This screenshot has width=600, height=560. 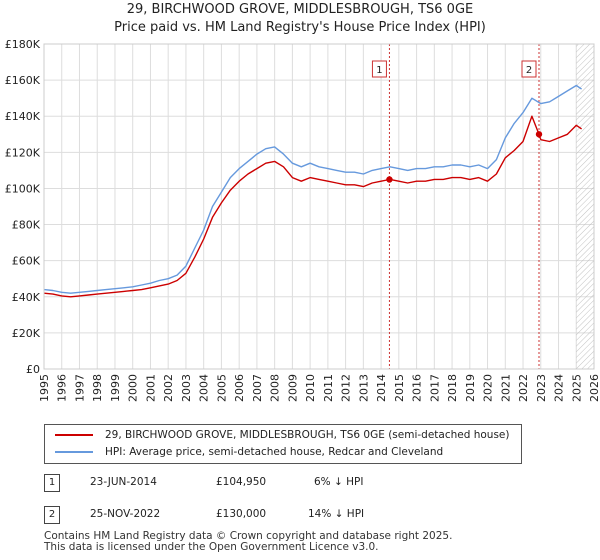 What do you see at coordinates (26, 297) in the screenshot?
I see `y-tick-label: £40K` at bounding box center [26, 297].